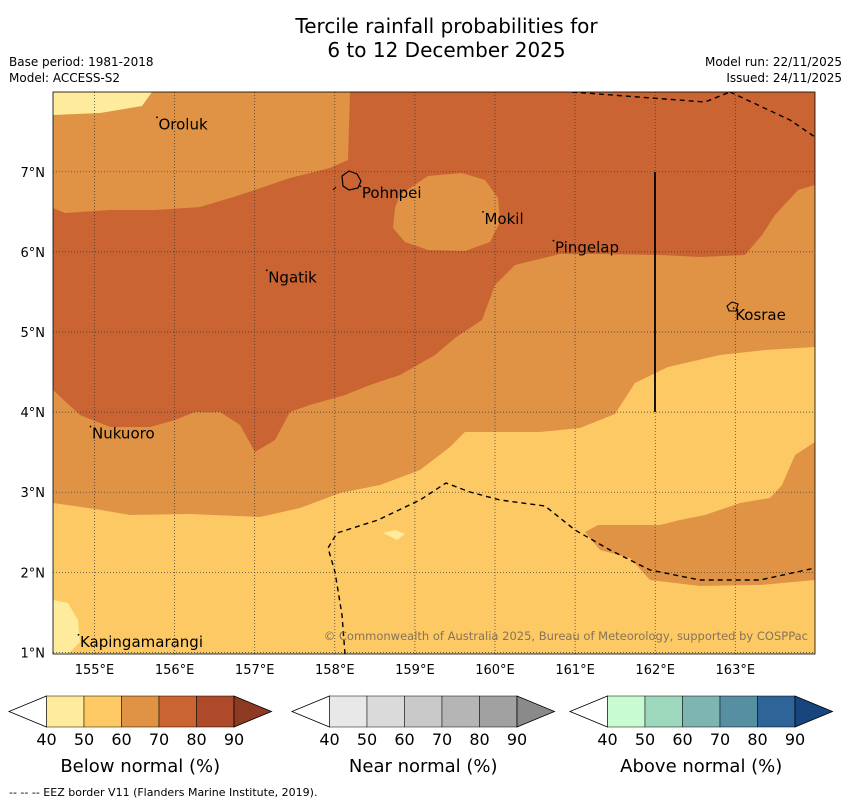 This screenshot has width=850, height=804. What do you see at coordinates (33, 493) in the screenshot?
I see `lat-tick-label: 3°N` at bounding box center [33, 493].